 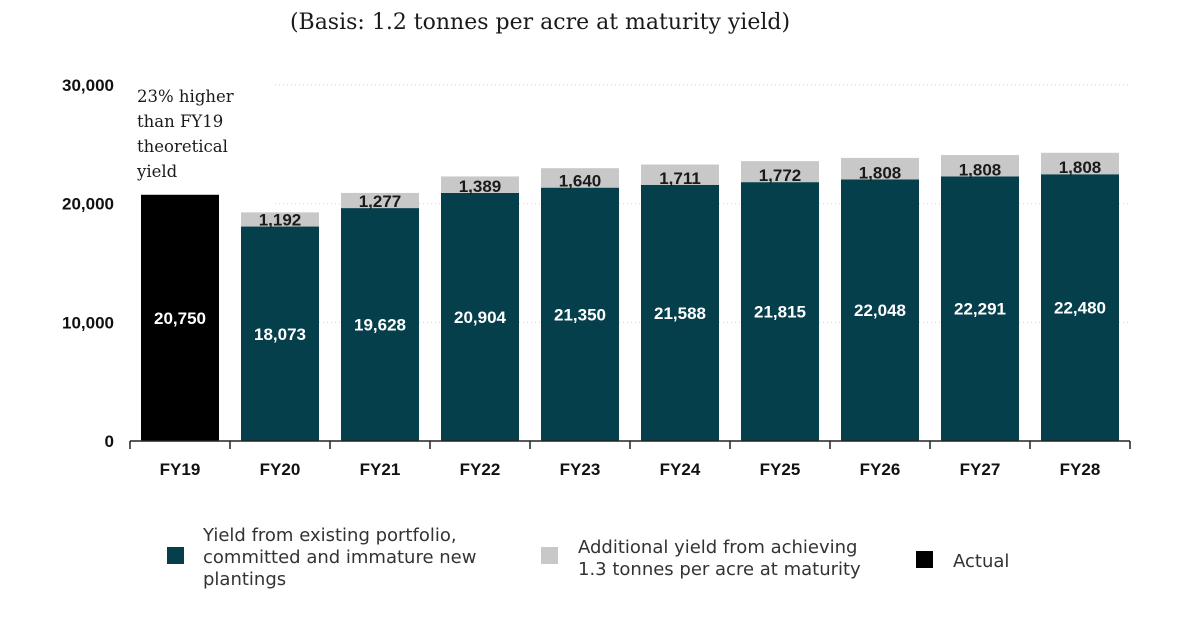 I want to click on existing-yield-bar-FY23, so click(x=580, y=314).